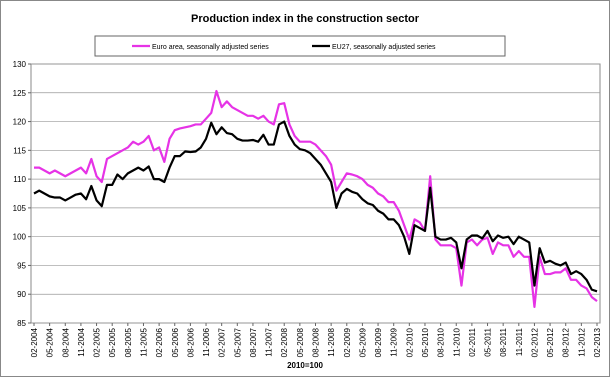  What do you see at coordinates (190, 342) in the screenshot?
I see `x-tick-label: 08-2006` at bounding box center [190, 342].